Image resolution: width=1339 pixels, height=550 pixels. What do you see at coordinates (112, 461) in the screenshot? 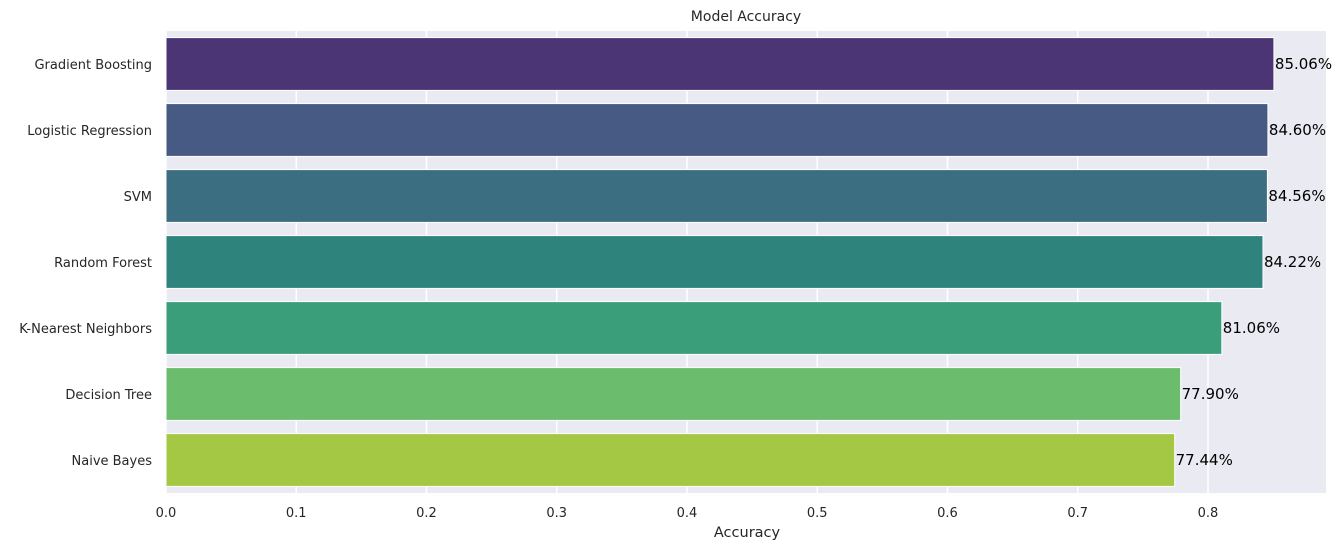
I see `y-tick-label: Naive Bayes` at bounding box center [112, 461].